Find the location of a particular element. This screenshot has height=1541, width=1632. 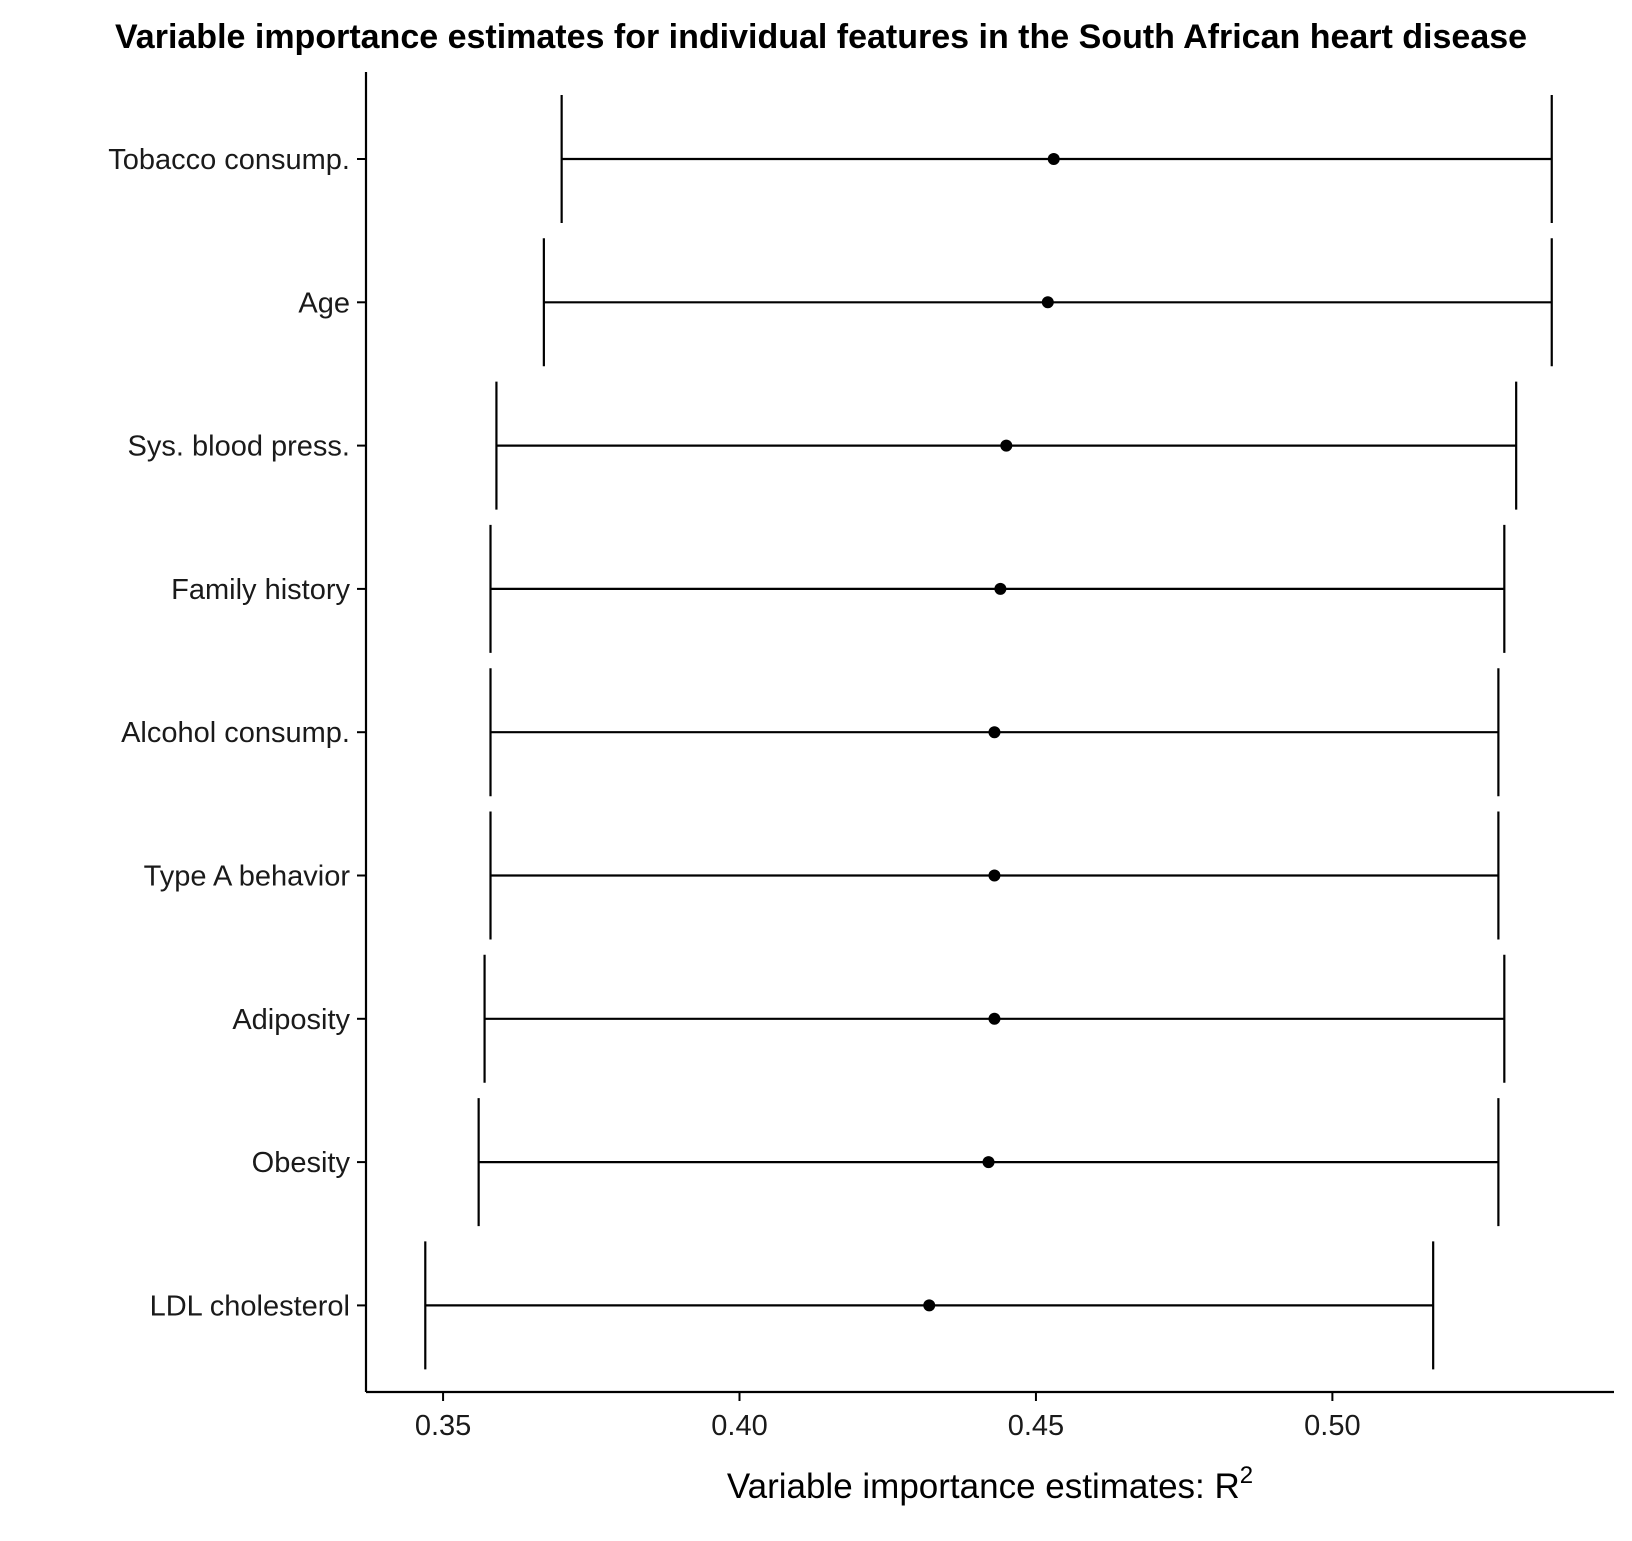

y-tick-label-tobacco-consump: Tobacco consump. is located at coordinates (229, 160).